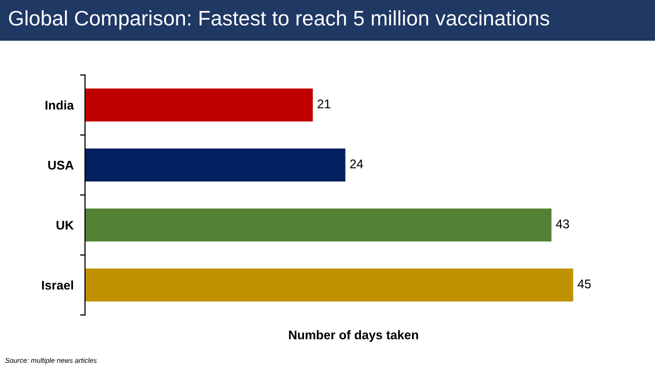 The image size is (655, 369). I want to click on data-label: 43, so click(563, 224).